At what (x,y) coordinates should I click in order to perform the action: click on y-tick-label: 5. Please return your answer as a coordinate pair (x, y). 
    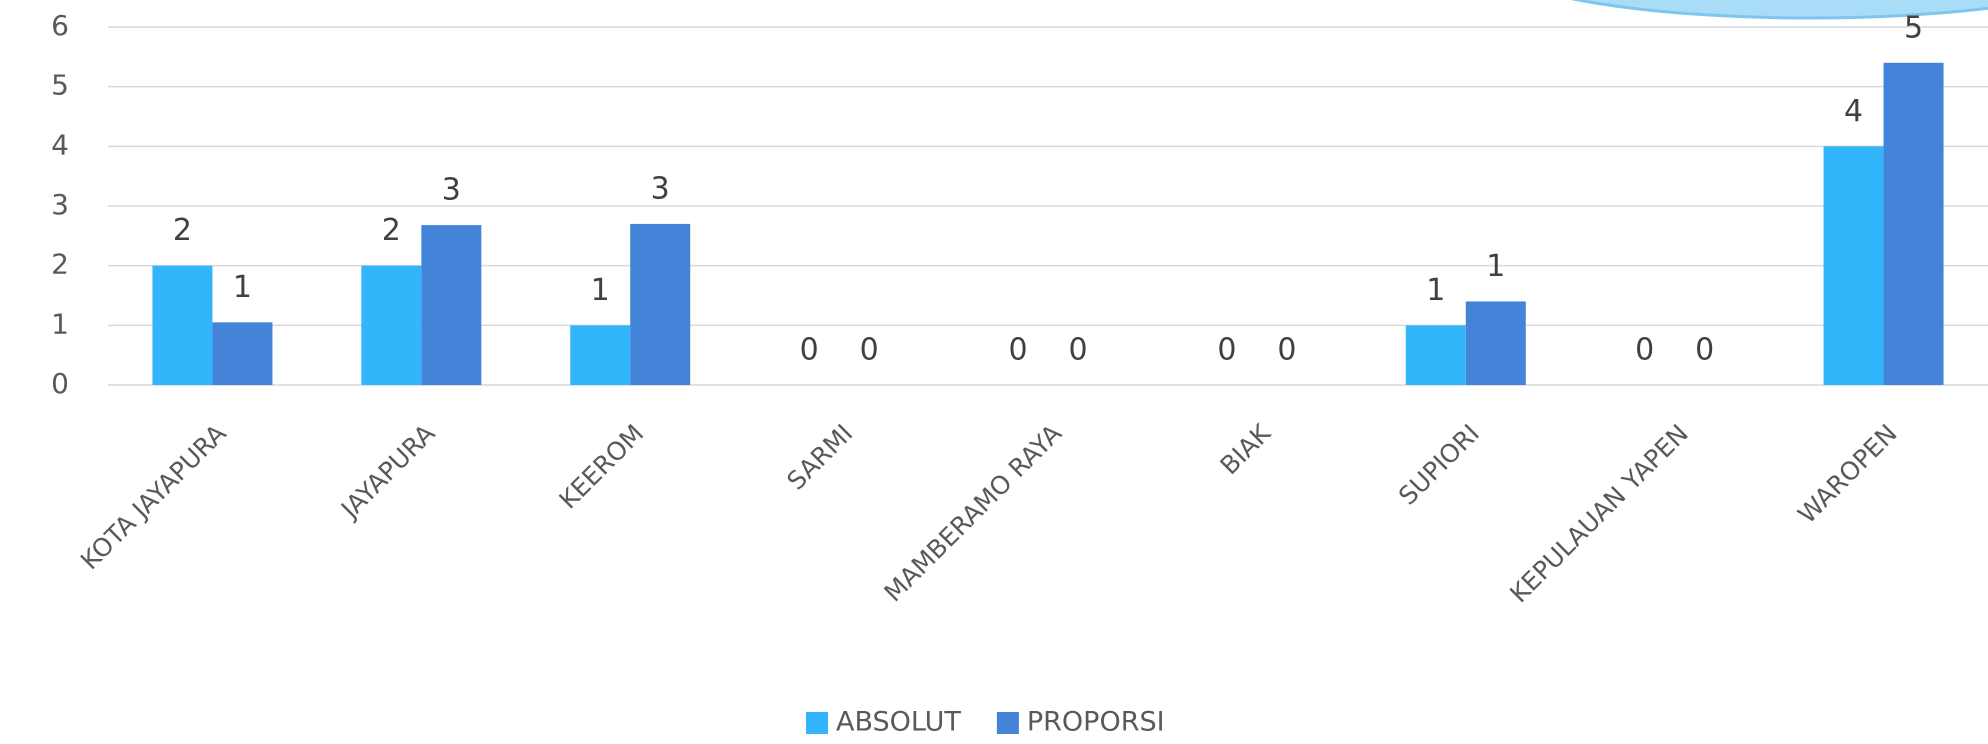
    Looking at the image, I should click on (60, 85).